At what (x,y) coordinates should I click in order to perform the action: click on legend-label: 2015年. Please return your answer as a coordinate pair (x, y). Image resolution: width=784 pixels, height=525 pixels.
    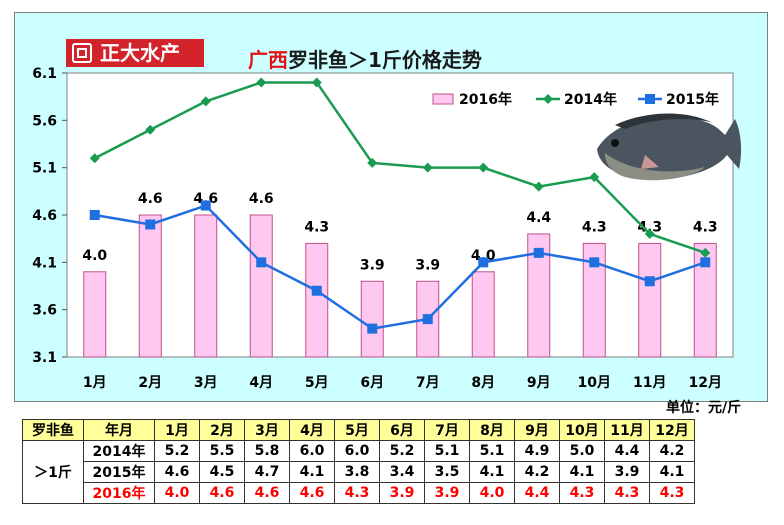
    Looking at the image, I should click on (692, 99).